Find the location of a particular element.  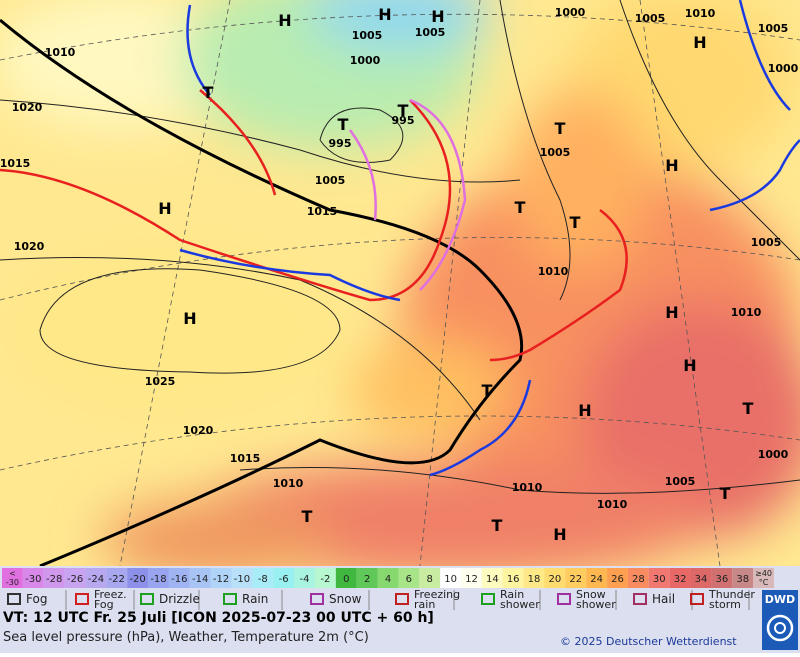

temperature-label: -8 is located at coordinates (263, 579).